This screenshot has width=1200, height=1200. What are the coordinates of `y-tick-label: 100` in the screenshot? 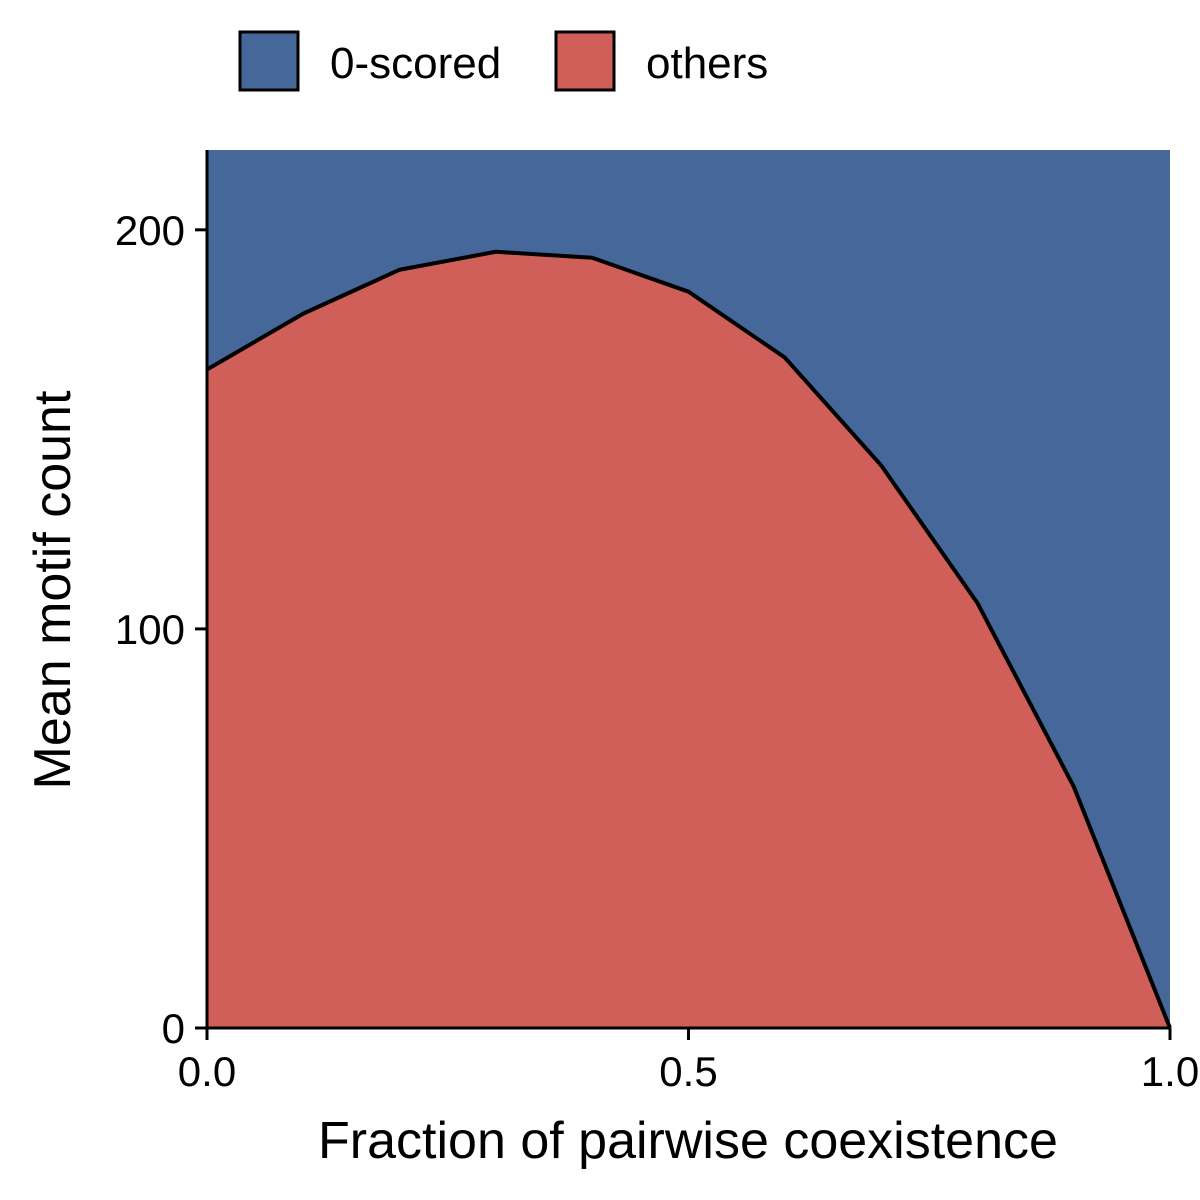 It's located at (150, 629).